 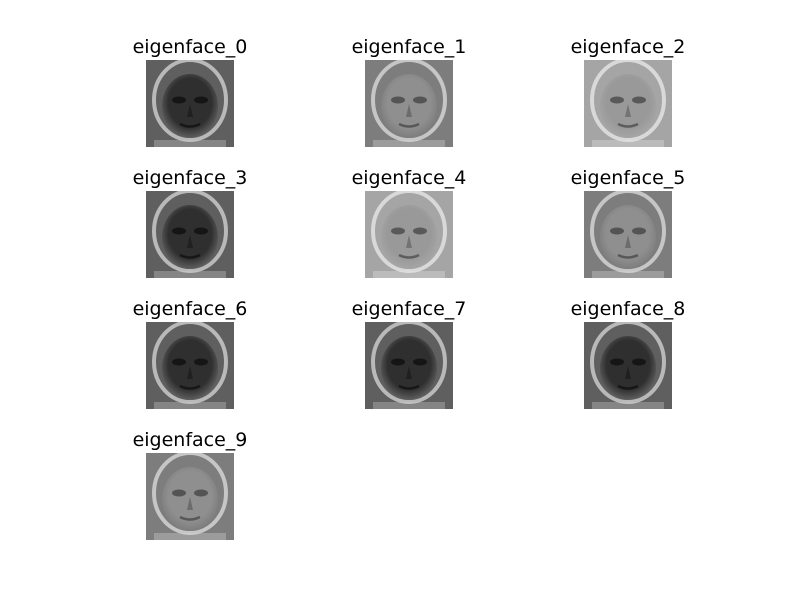 I want to click on eigenface-panel: eigenface_5, so click(x=628, y=226).